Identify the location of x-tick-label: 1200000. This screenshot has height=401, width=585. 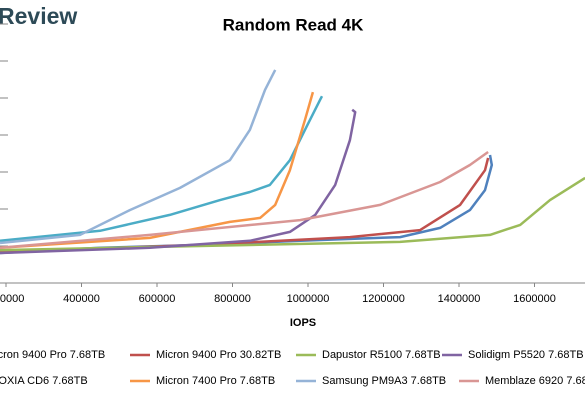
(383, 299).